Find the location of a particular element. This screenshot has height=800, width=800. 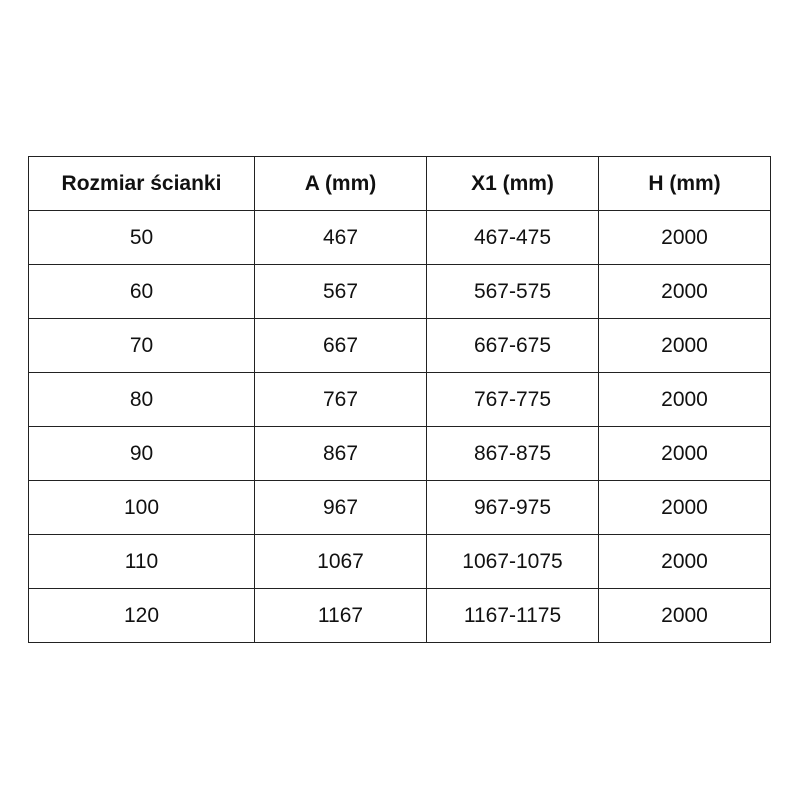

table-row: 120 1167 1167-1175 2000 is located at coordinates (399, 615).